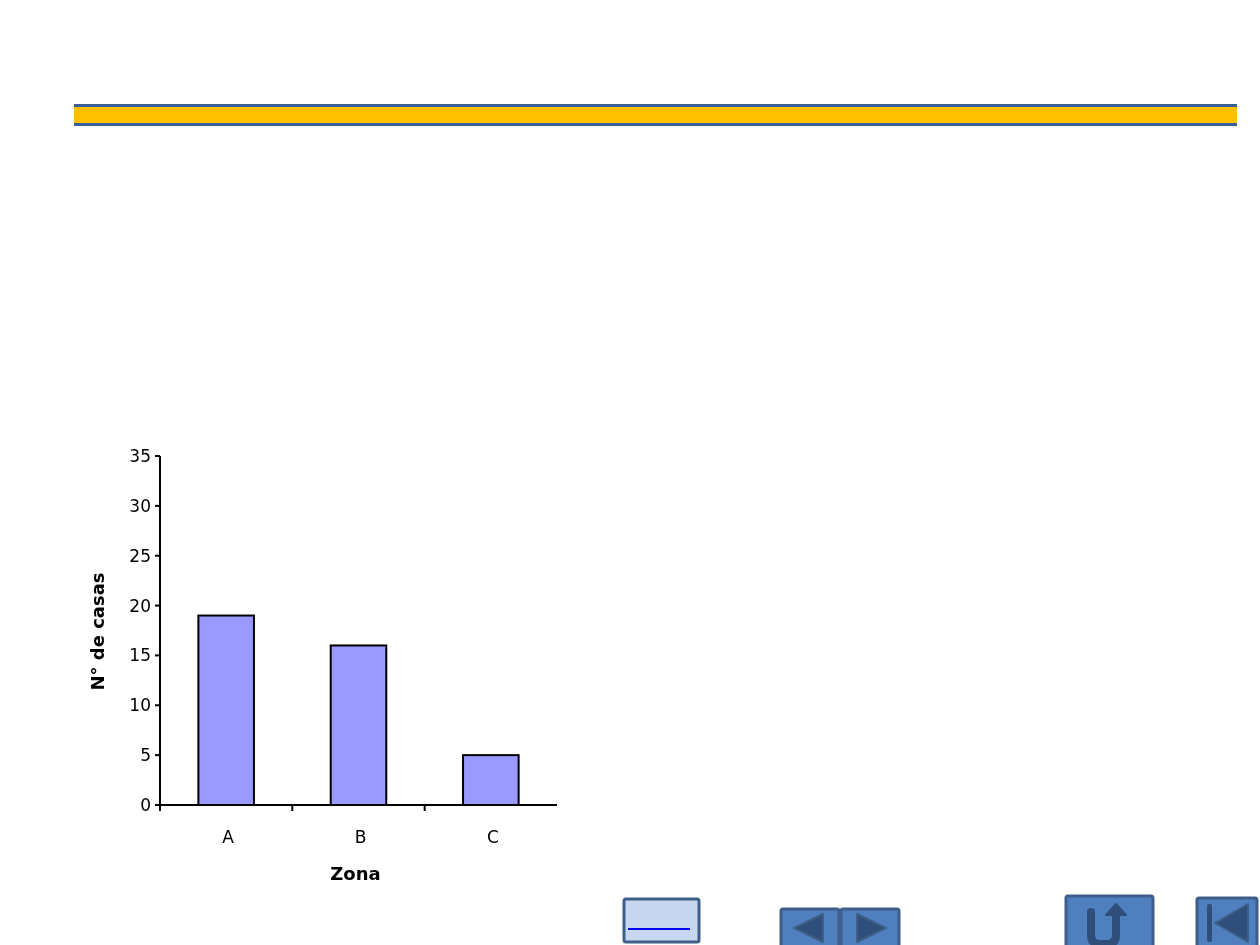 The height and width of the screenshot is (945, 1260). I want to click on y-tick-label: 35, so click(140, 455).